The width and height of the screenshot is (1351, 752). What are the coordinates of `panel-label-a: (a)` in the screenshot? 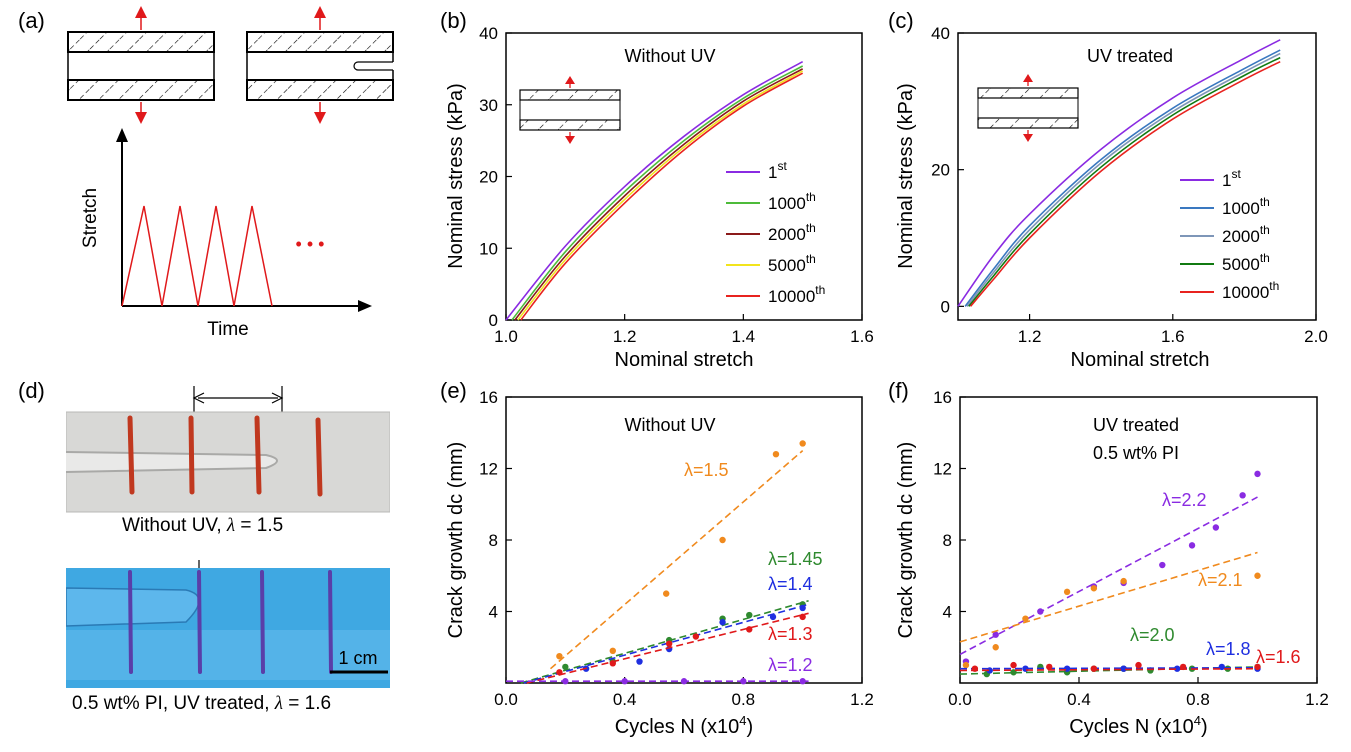 It's located at (31, 20).